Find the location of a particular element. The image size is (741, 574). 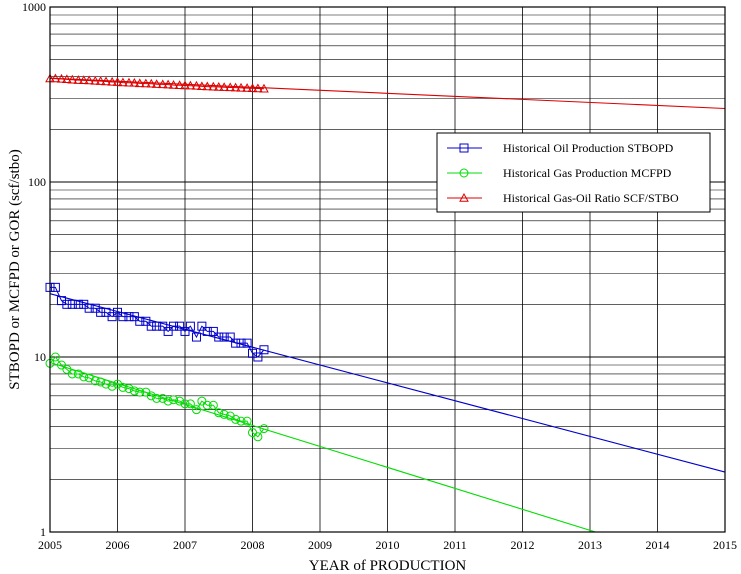

x-tick-label: 2010 is located at coordinates (388, 545).